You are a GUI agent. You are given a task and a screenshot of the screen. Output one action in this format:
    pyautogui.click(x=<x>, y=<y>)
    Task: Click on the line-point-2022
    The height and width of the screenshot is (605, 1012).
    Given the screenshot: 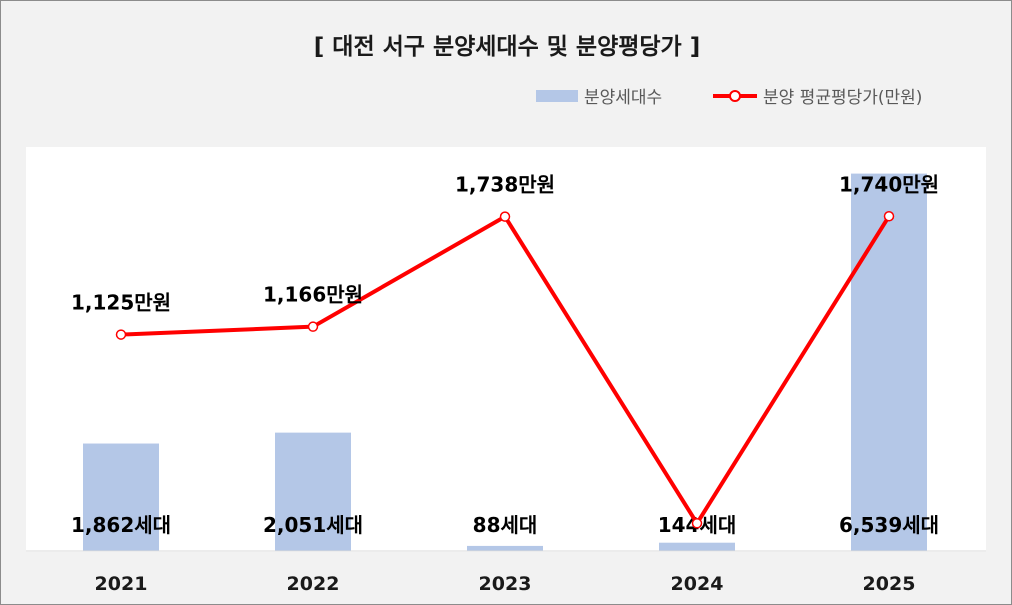 What is the action you would take?
    pyautogui.click(x=313, y=326)
    